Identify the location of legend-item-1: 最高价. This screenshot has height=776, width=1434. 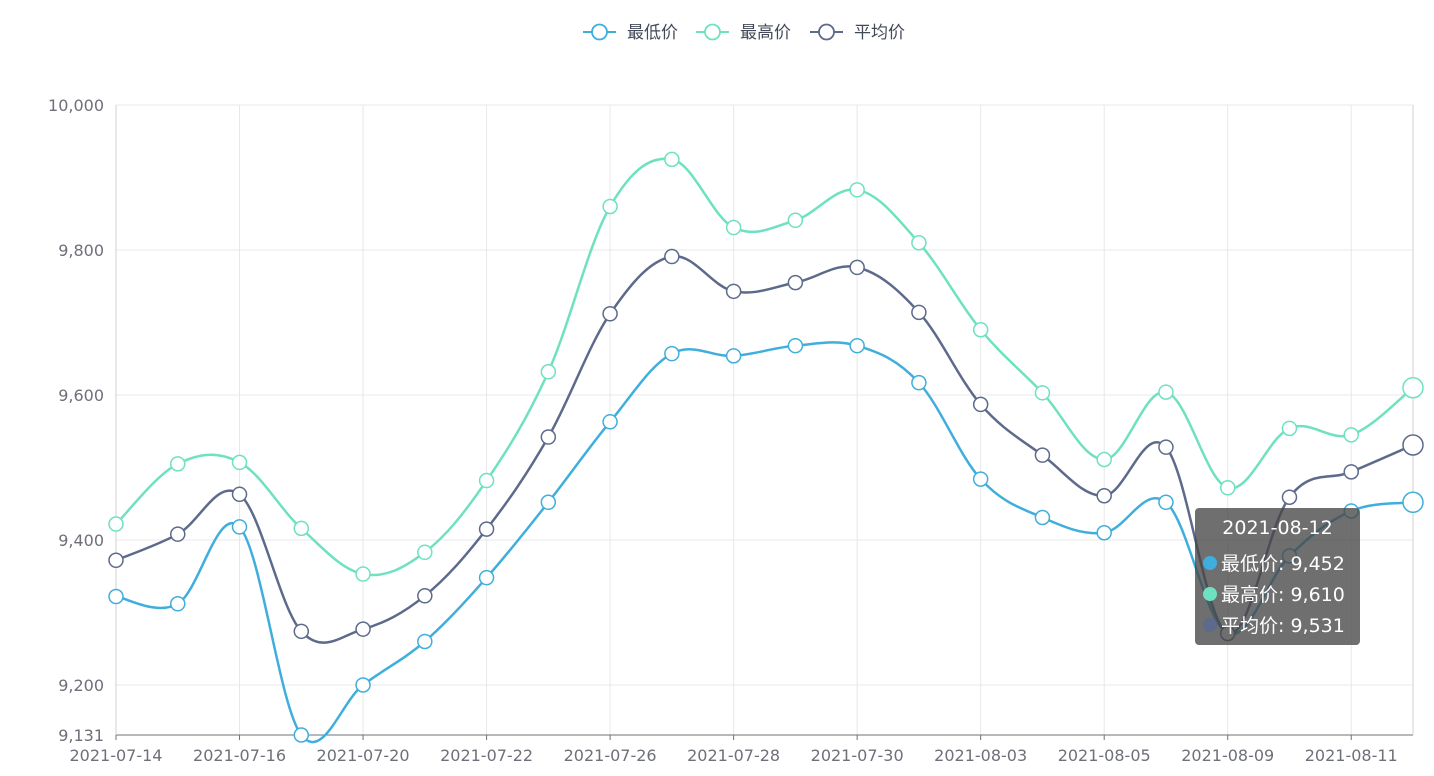
(743, 33).